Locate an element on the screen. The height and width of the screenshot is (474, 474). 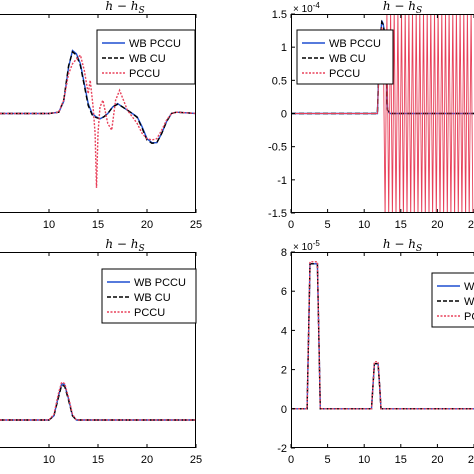
y-tick-label: -2 is located at coordinates (282, 449).